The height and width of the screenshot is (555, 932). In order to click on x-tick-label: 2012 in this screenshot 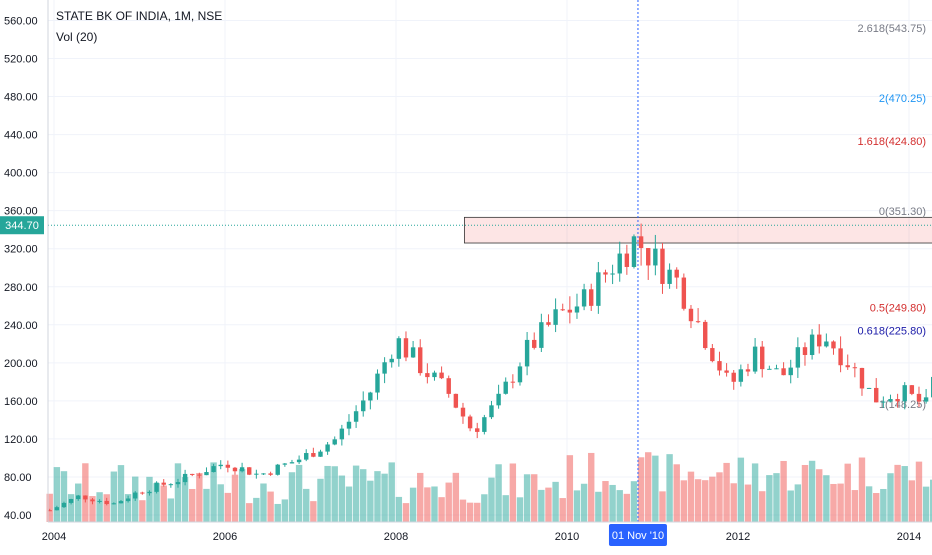, I will do `click(738, 537)`.